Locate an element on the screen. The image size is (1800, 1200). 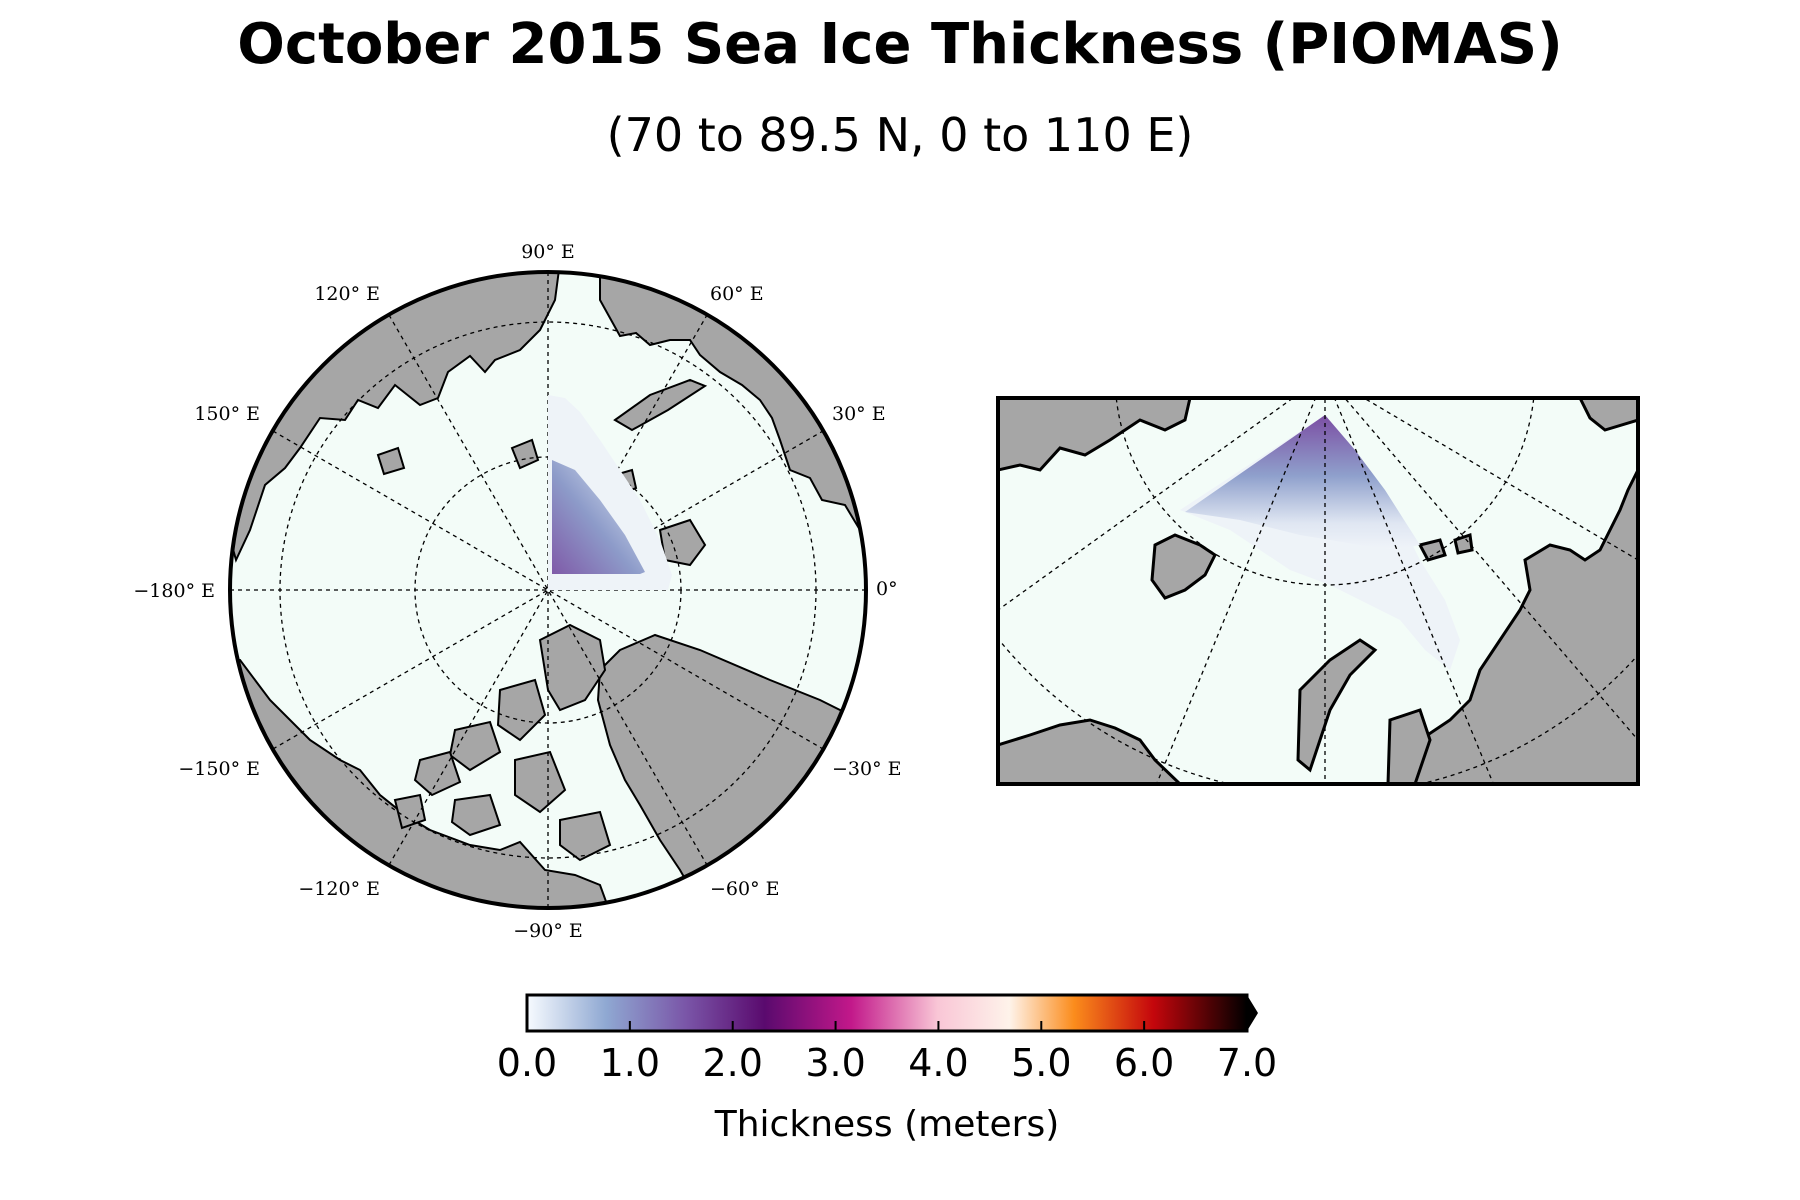
colorbar-scale is located at coordinates (887, 1013).